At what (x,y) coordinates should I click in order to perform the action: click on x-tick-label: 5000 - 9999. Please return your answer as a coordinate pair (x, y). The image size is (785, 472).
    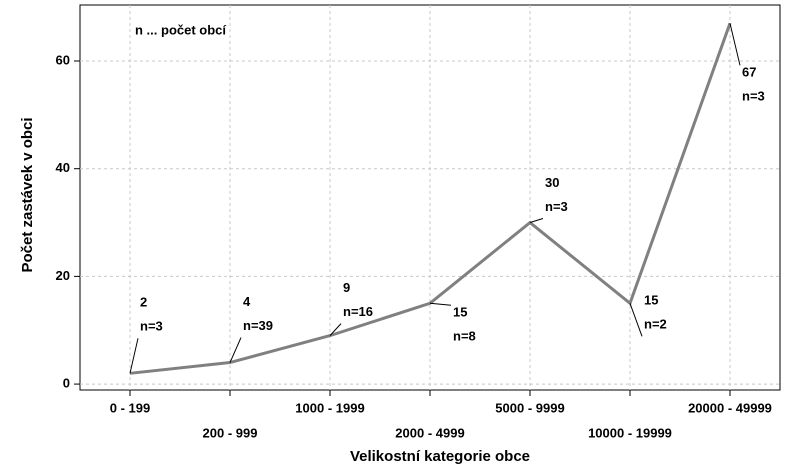
    Looking at the image, I should click on (529, 407).